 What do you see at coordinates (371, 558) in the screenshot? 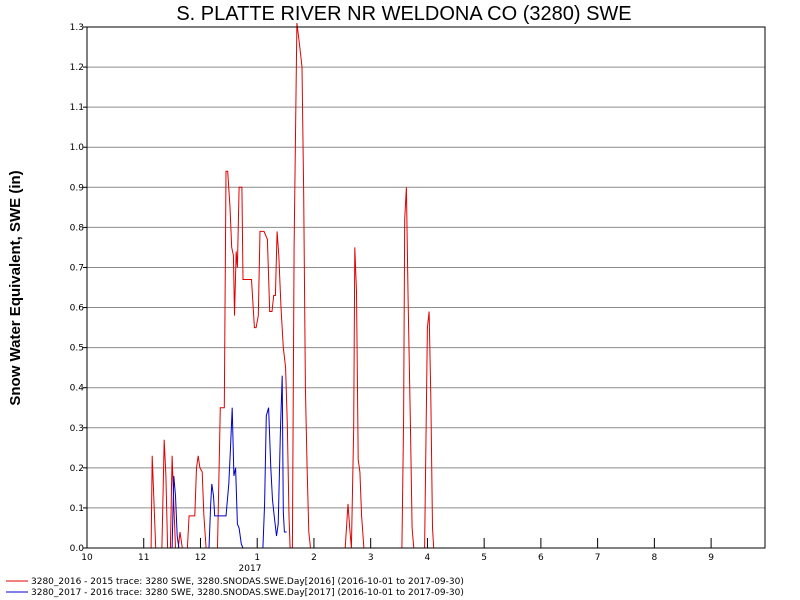
I see `x-tick-label: 3` at bounding box center [371, 558].